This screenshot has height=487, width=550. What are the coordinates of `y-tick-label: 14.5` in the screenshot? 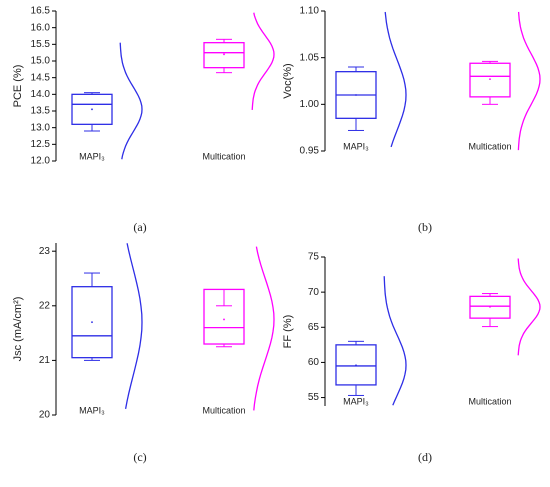 It's located at (41, 77).